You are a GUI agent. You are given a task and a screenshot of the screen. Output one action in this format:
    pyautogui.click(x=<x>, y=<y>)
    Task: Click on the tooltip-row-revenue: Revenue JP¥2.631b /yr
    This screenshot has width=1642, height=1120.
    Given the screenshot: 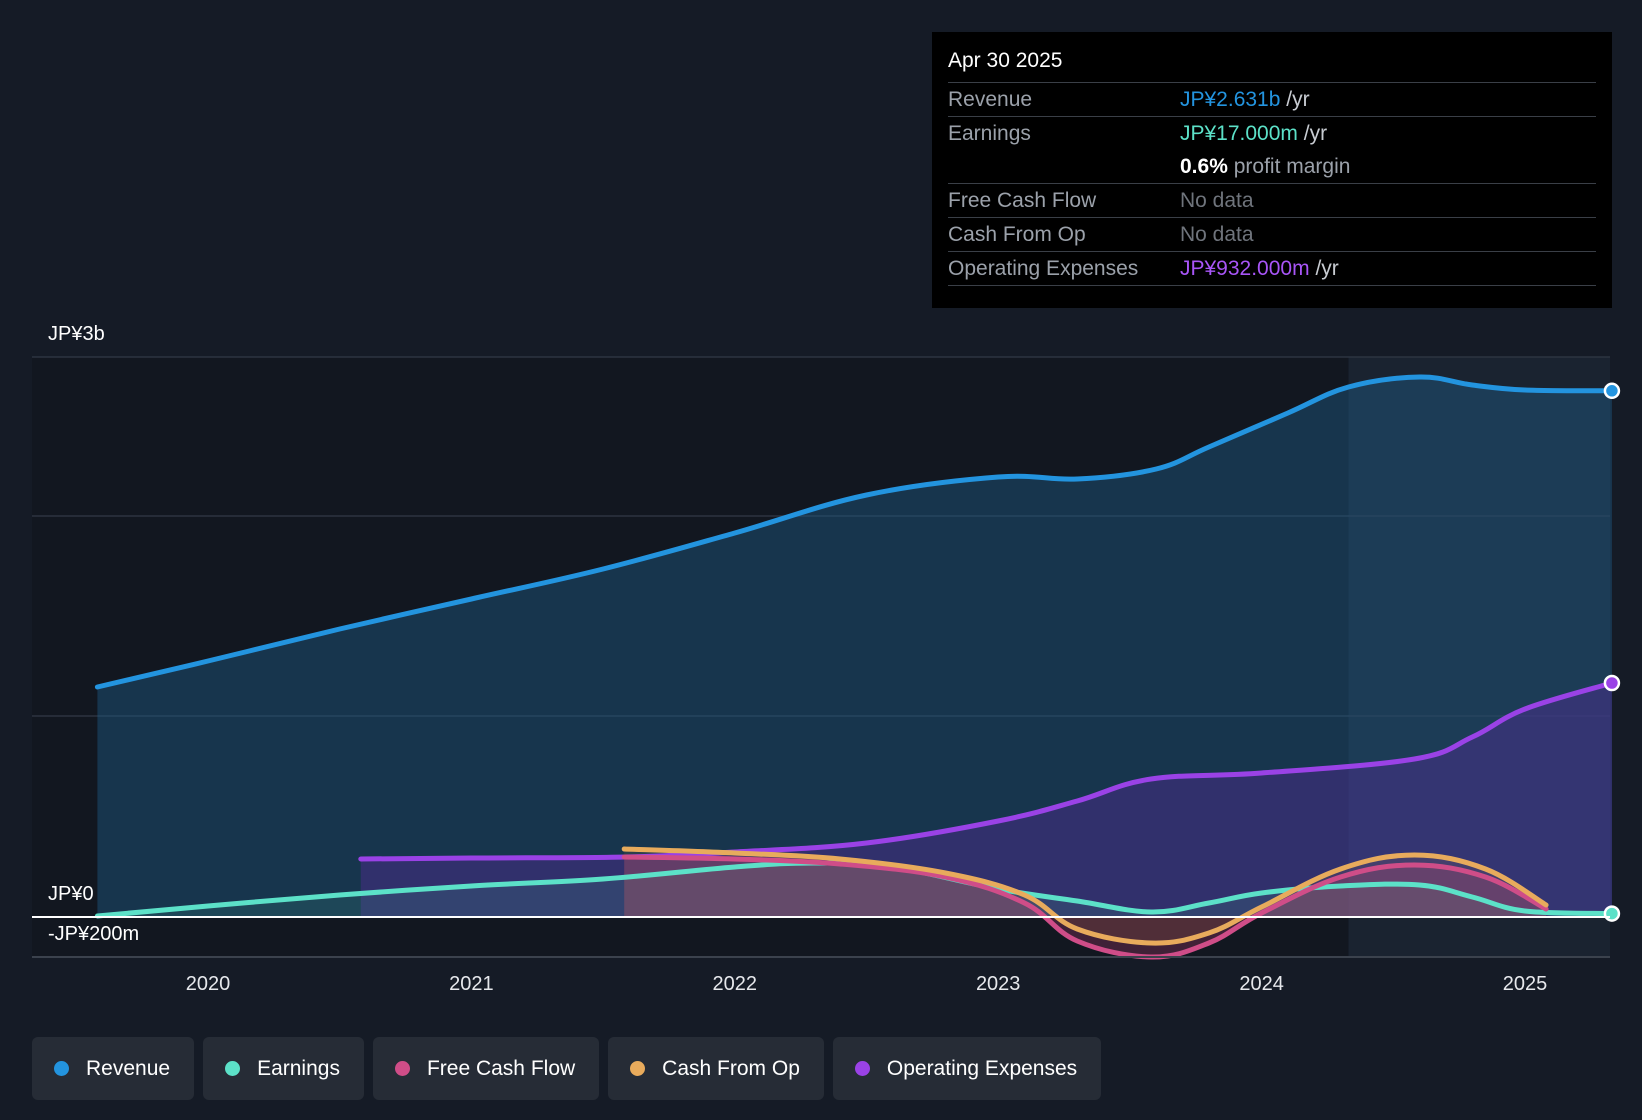 What is the action you would take?
    pyautogui.click(x=1272, y=100)
    